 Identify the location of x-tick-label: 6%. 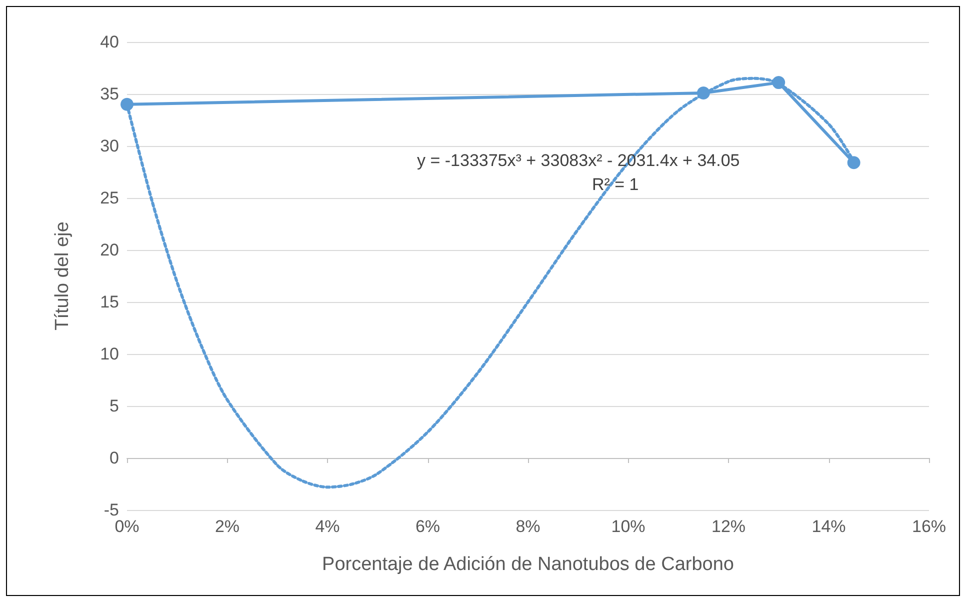
(427, 526).